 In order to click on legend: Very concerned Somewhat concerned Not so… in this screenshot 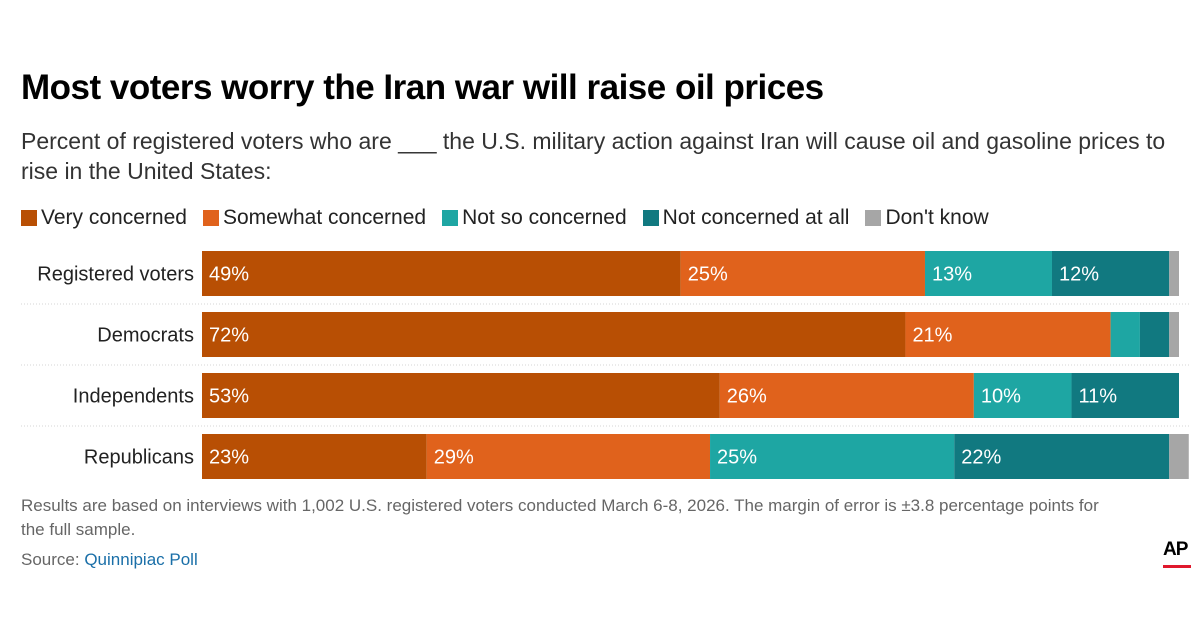, I will do `click(505, 218)`.